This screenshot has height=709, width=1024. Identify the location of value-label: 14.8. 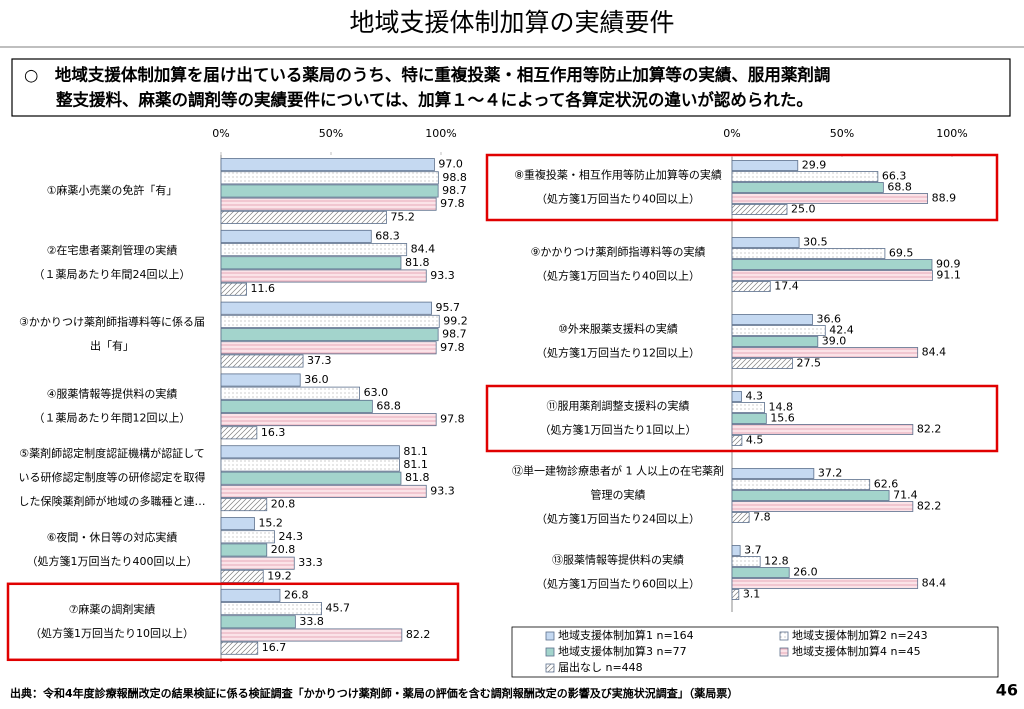
(781, 407).